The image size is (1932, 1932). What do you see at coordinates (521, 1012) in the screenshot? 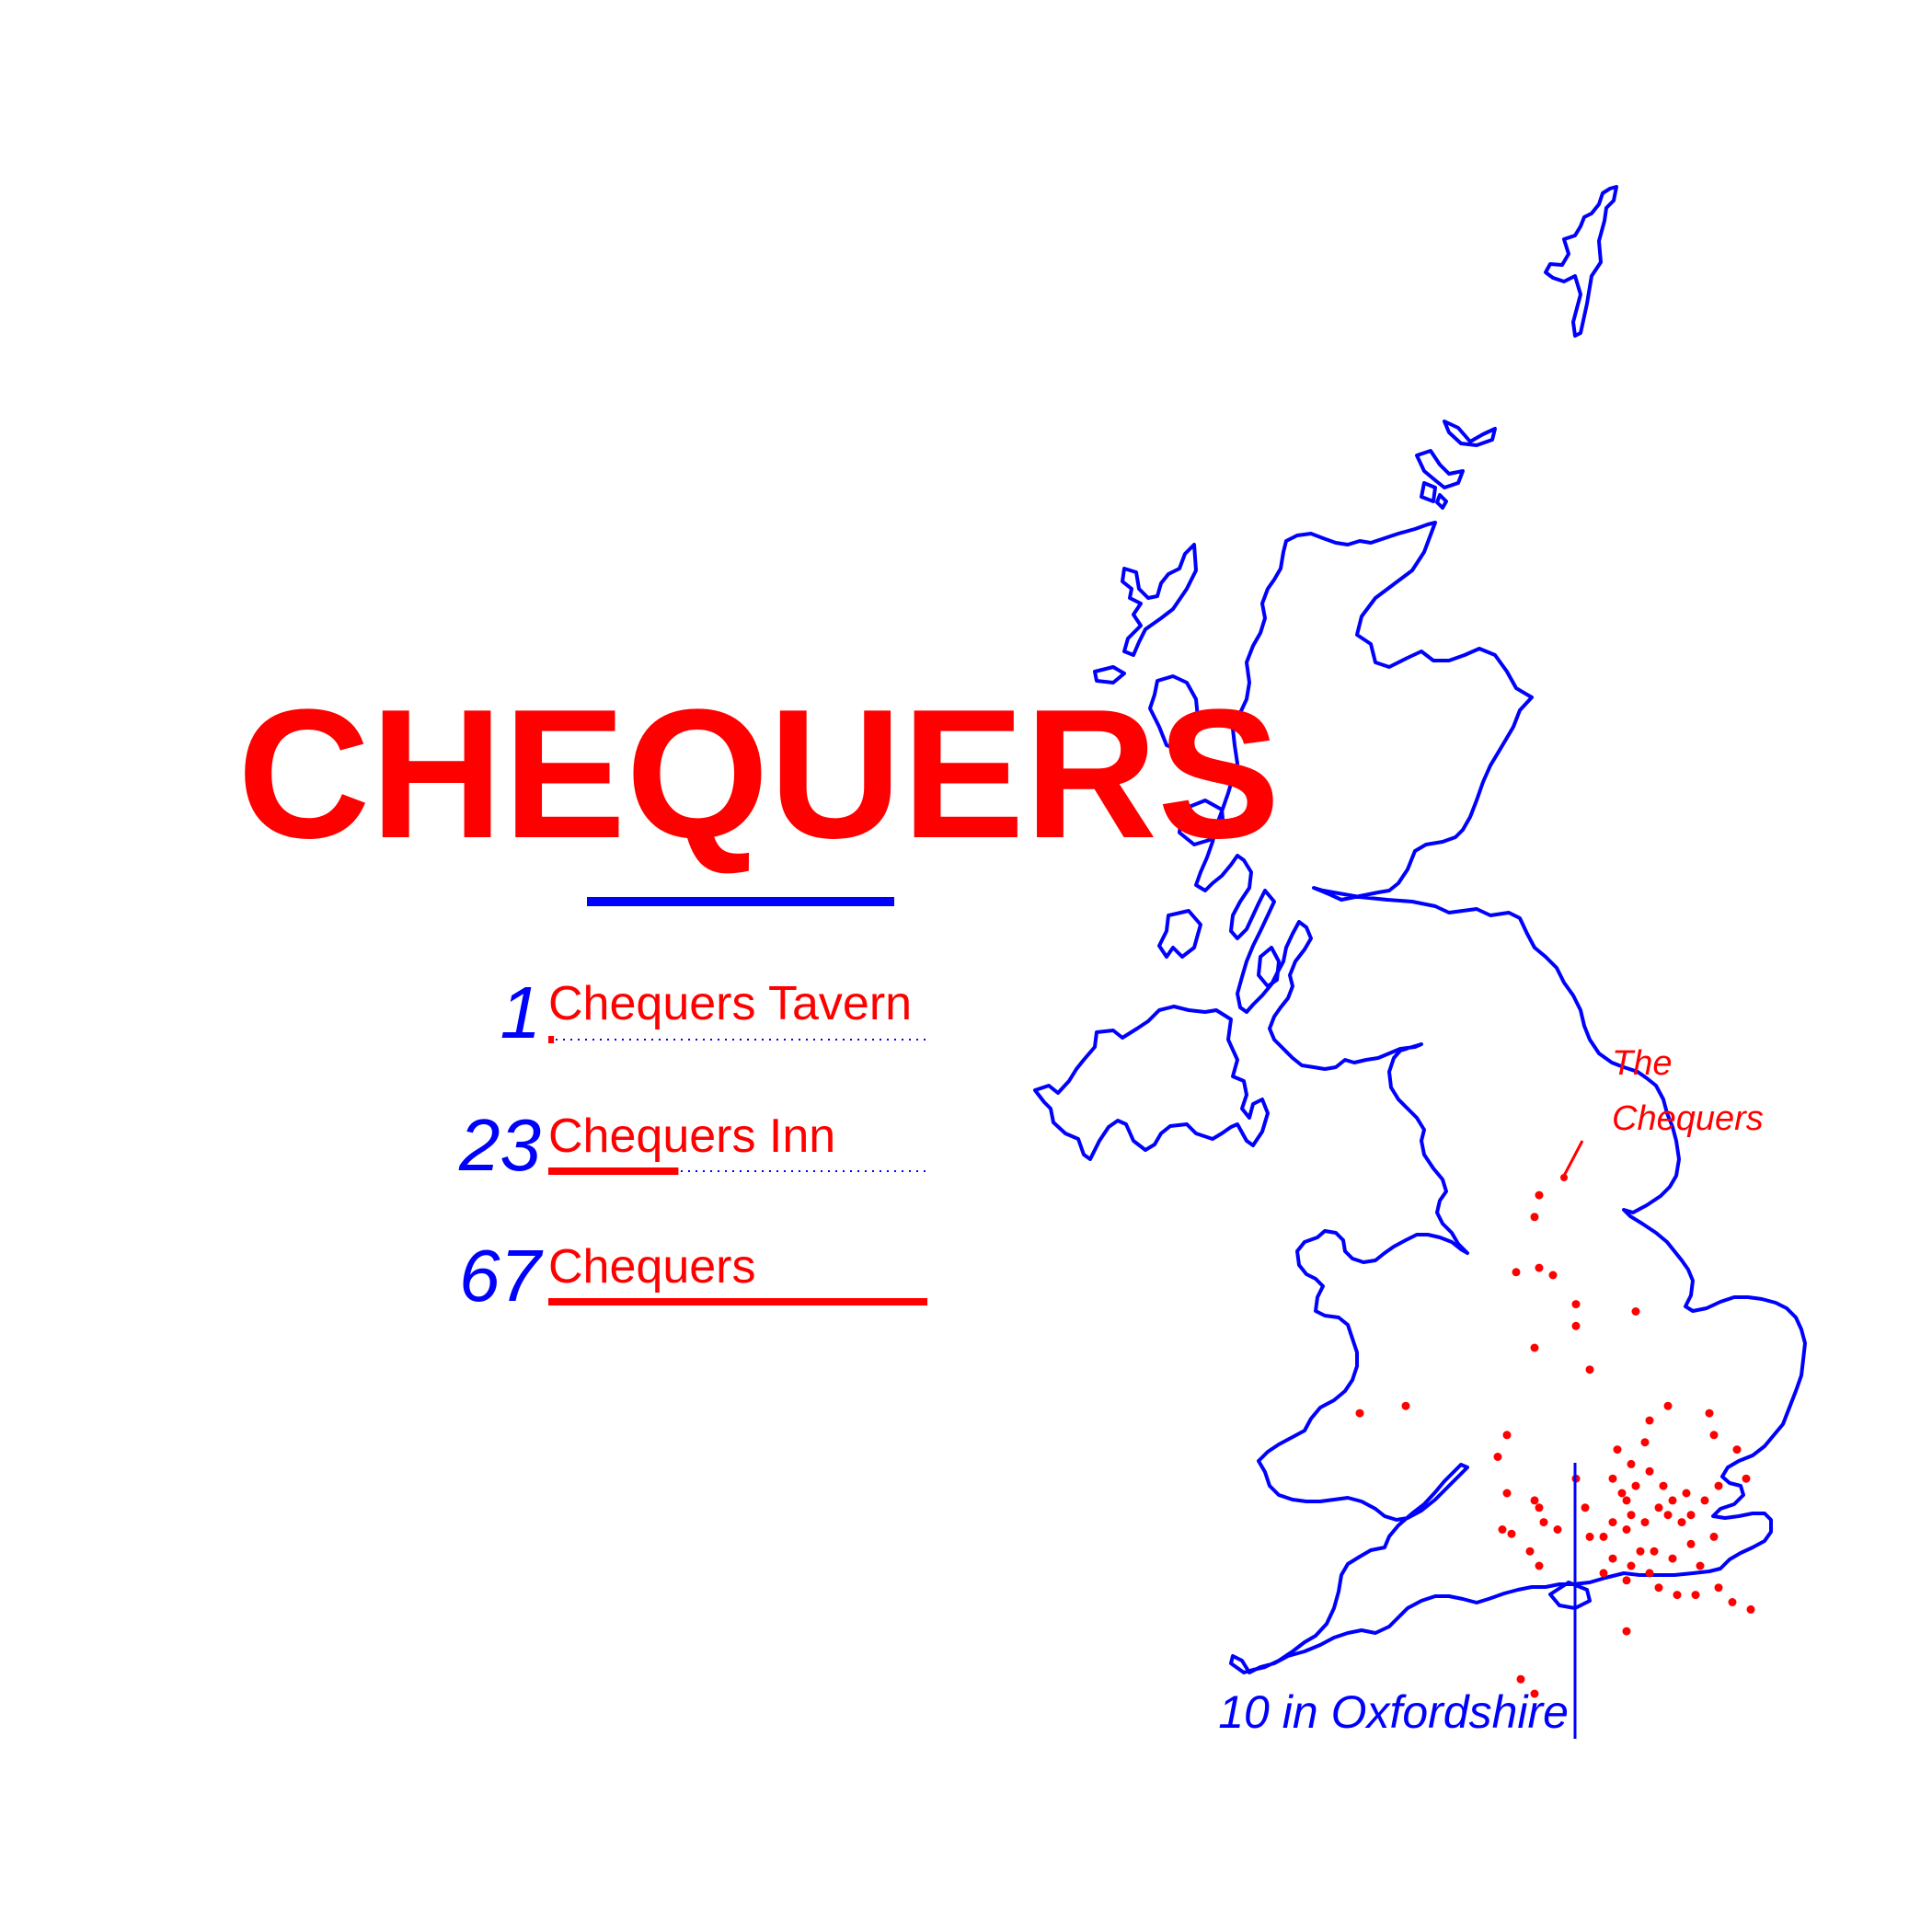
I see `rank-number: 1` at bounding box center [521, 1012].